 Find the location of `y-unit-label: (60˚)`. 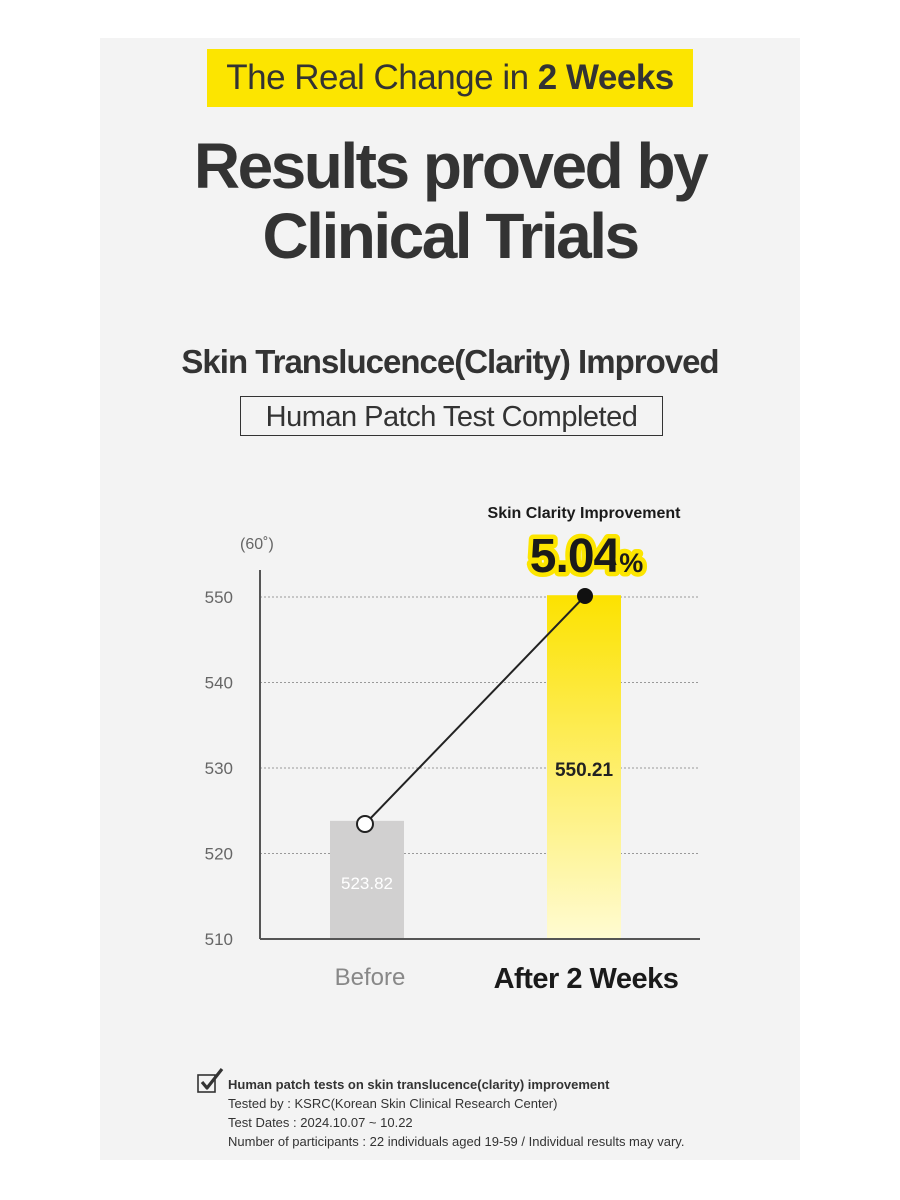

y-unit-label: (60˚) is located at coordinates (257, 544).